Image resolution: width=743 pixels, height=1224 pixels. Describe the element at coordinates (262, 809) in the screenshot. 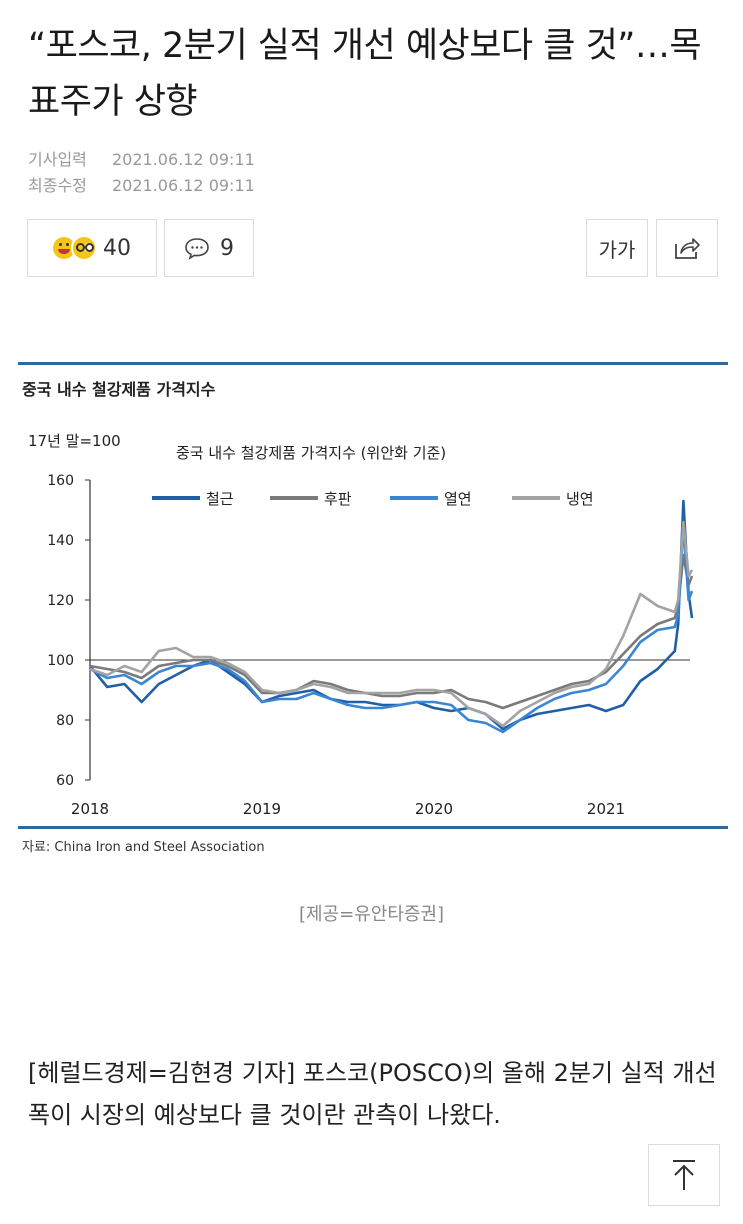

I see `x-tick-label: 2019` at that location.